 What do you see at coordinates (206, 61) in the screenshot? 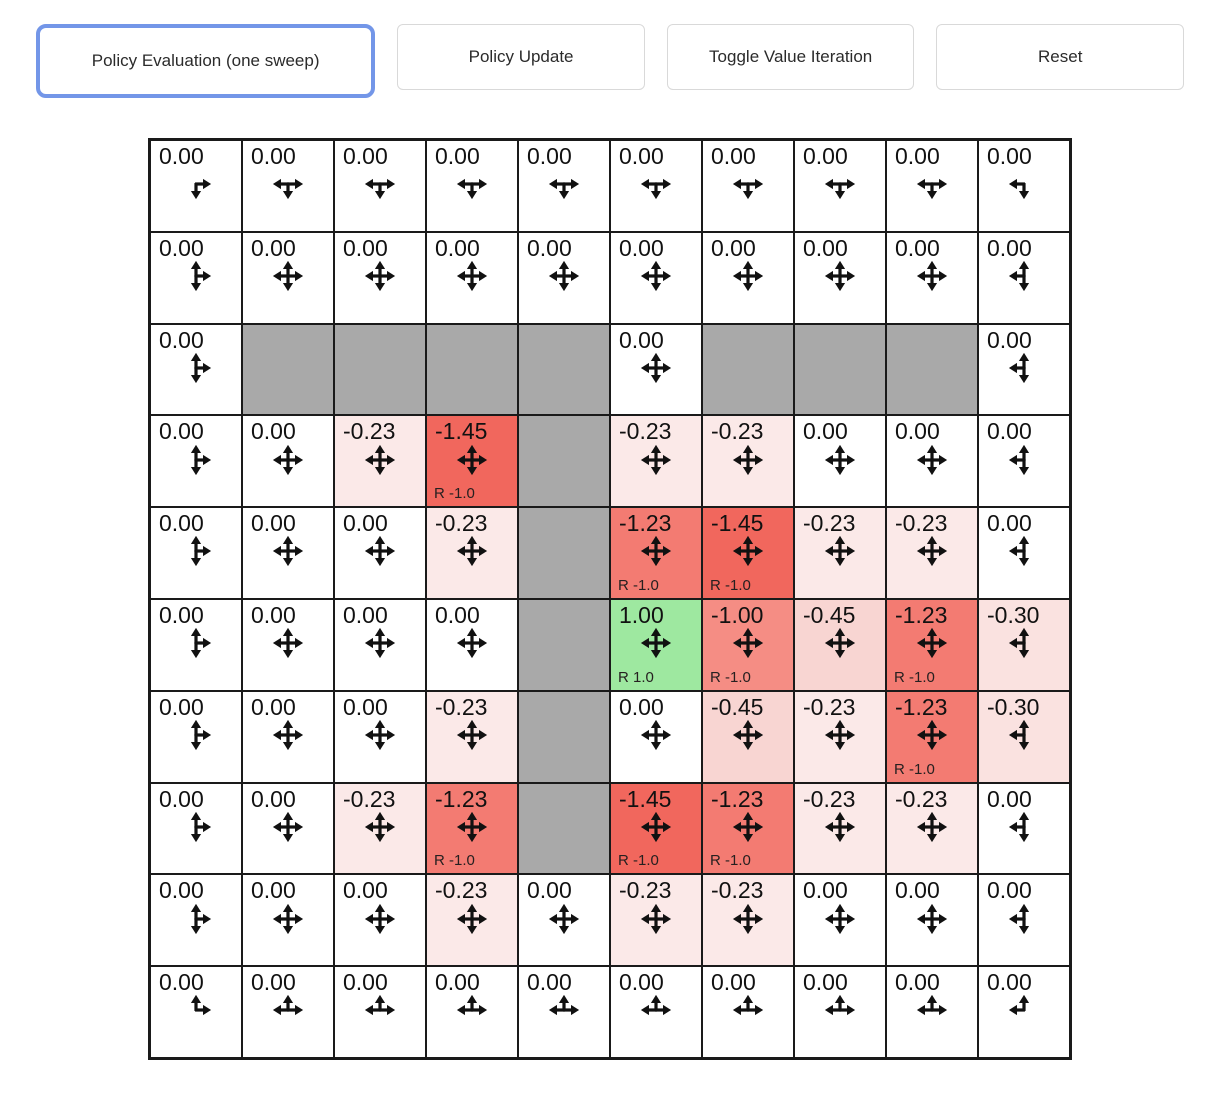
I see `policy-evaluation-button: Policy Evaluation (one sweep)` at bounding box center [206, 61].